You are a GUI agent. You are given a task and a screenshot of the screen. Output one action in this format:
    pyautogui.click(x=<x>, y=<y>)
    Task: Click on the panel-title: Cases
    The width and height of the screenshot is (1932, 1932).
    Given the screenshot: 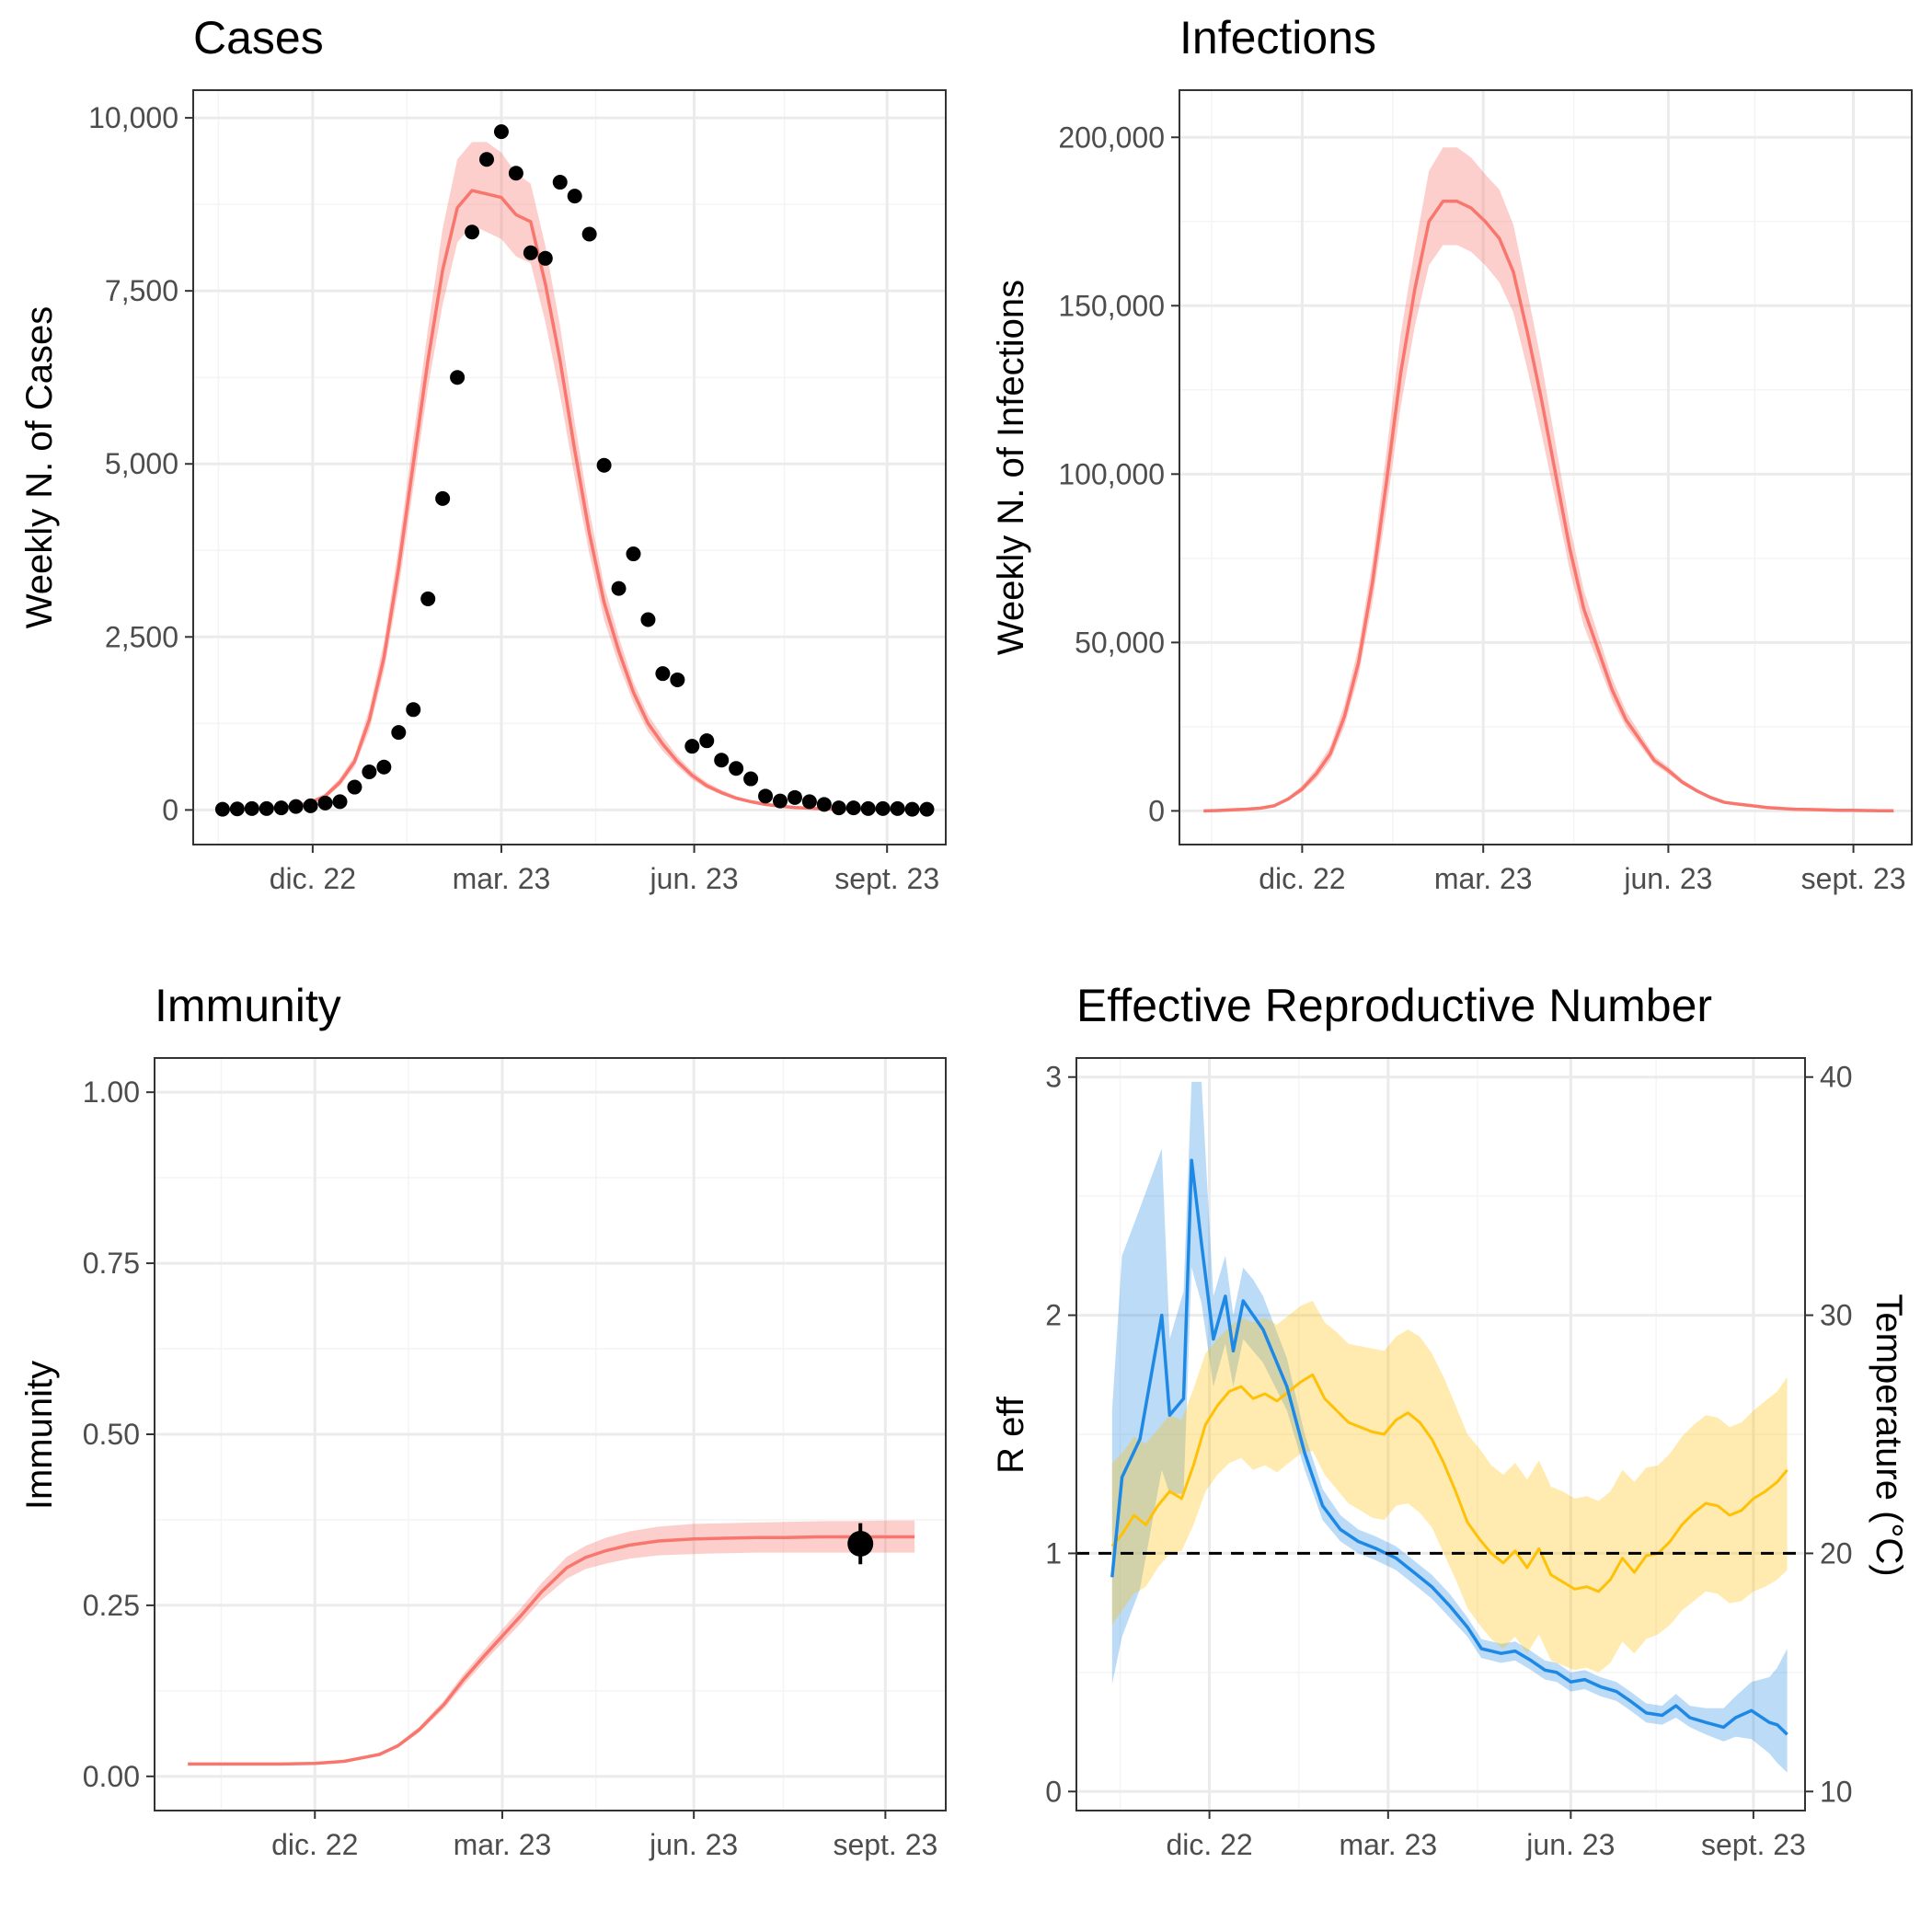 What is the action you would take?
    pyautogui.click(x=258, y=37)
    